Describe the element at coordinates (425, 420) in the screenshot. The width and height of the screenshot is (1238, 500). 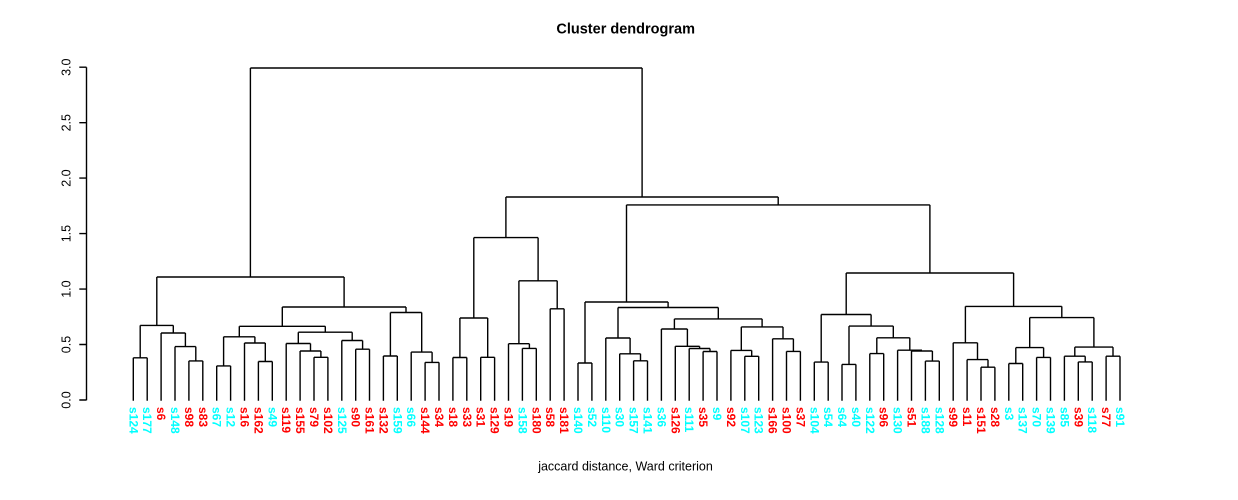
I see `svg-text: s144` at that location.